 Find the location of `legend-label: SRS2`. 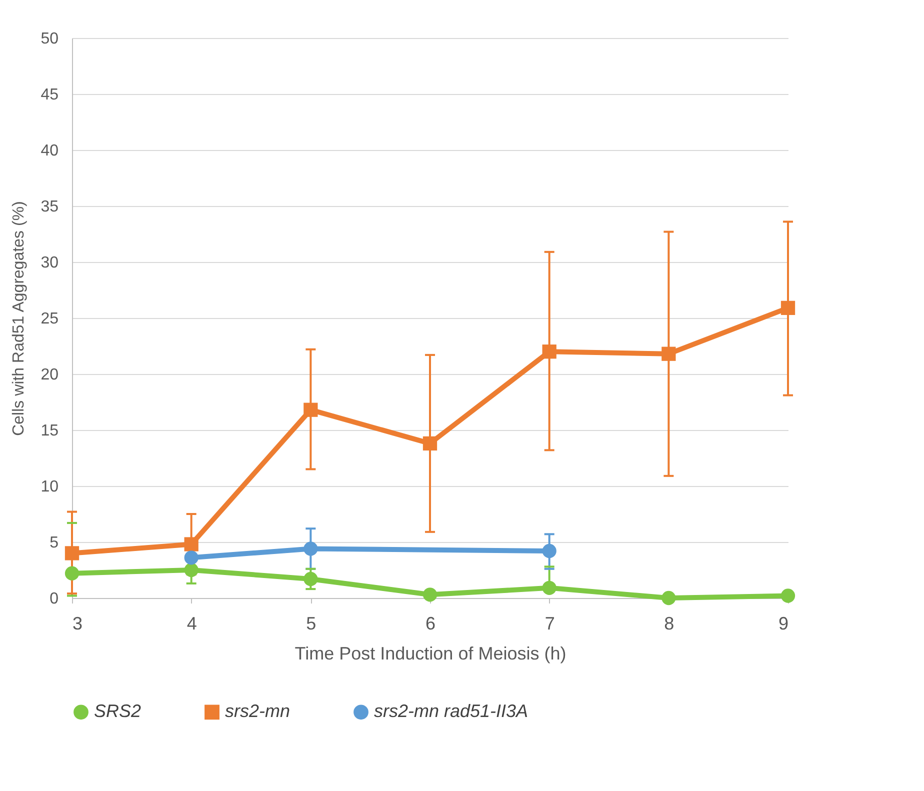

legend-label: SRS2 is located at coordinates (118, 711).